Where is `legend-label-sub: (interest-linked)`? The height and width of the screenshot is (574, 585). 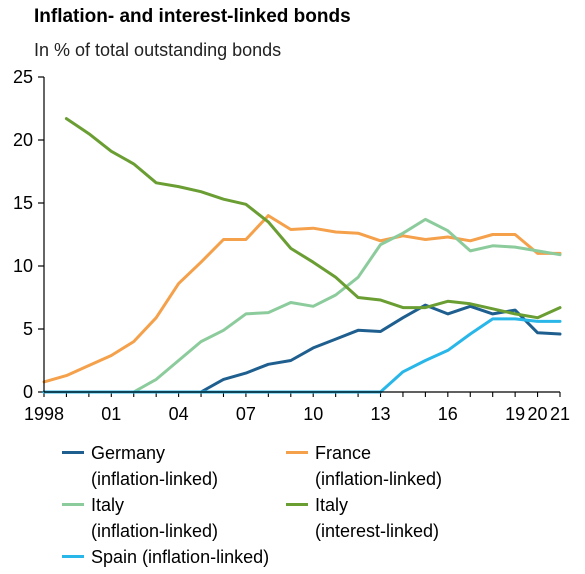 legend-label-sub: (interest-linked) is located at coordinates (377, 531).